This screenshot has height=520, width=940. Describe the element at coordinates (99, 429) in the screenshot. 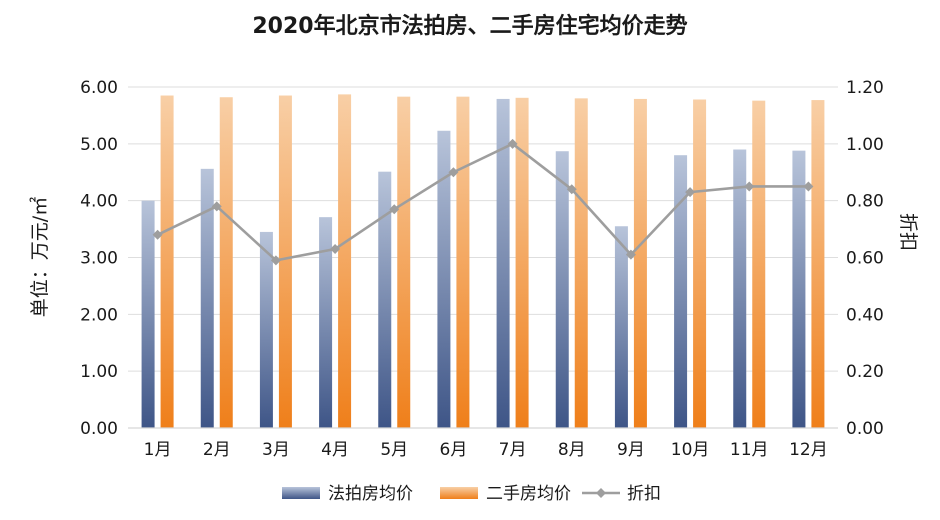

I see `y-tick-label: 0.00` at that location.